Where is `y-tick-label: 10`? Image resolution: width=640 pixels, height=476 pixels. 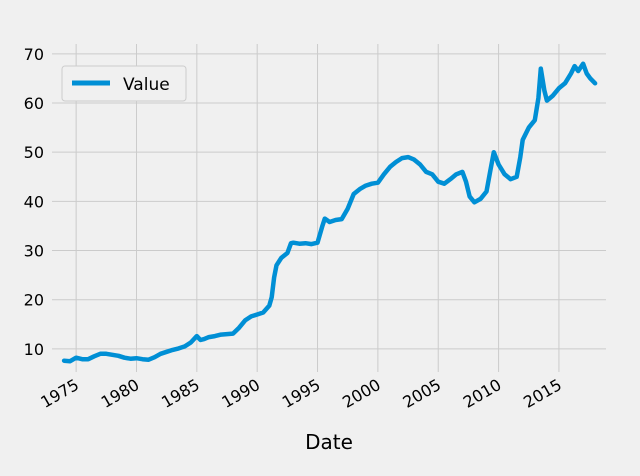
y-tick-label: 10 is located at coordinates (34, 349).